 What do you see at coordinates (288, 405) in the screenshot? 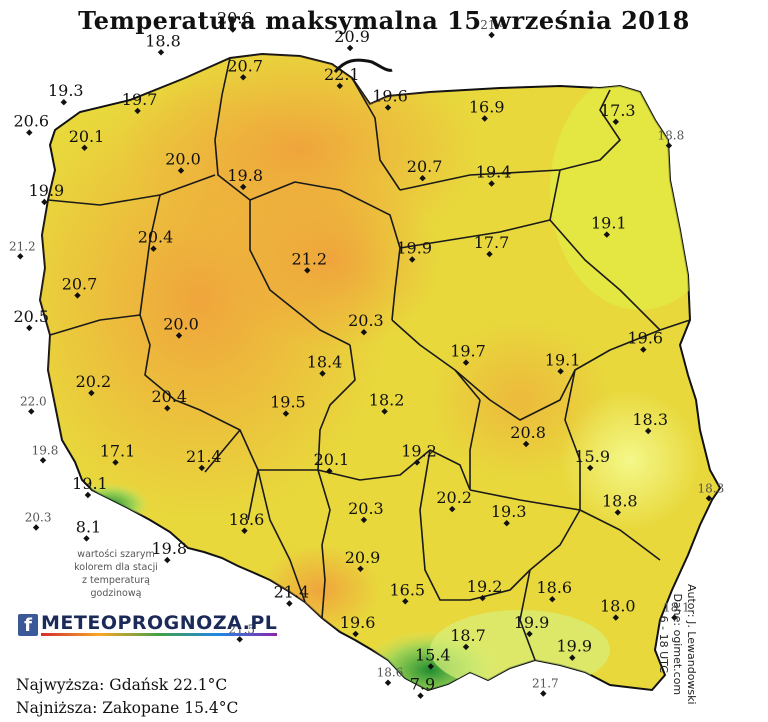
I see `station-marker: 19.5` at bounding box center [288, 405].